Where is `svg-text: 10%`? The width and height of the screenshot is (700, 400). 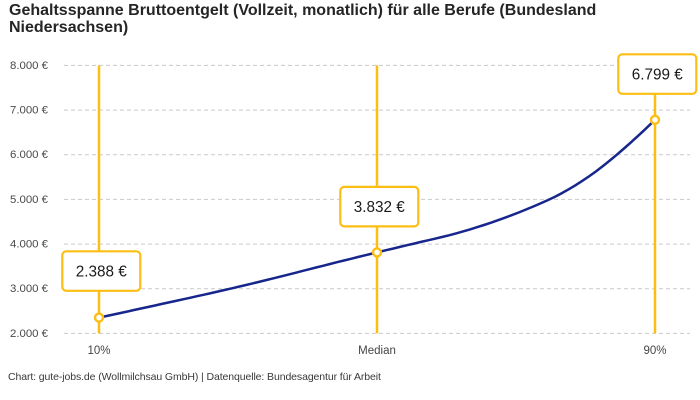
svg-text: 10% is located at coordinates (98, 351).